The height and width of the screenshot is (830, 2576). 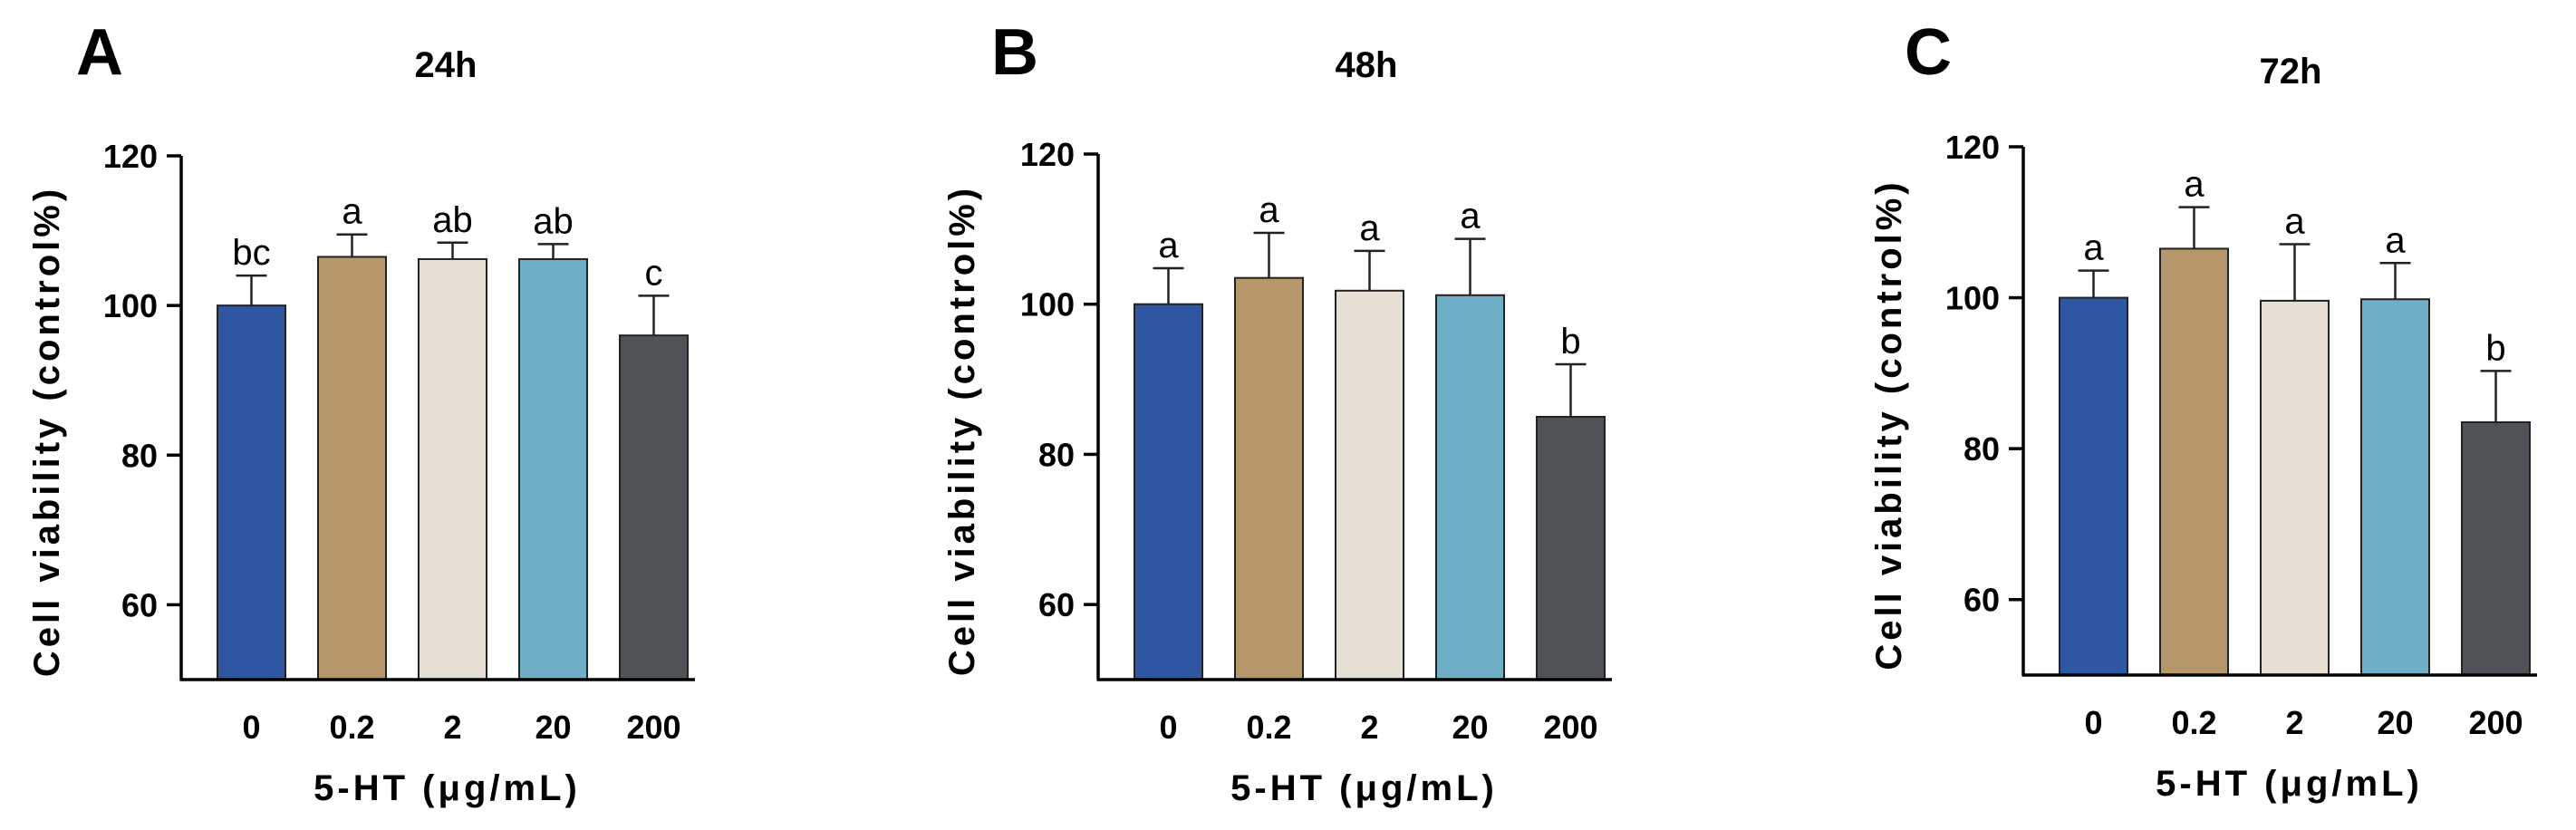 I want to click on panel-letter: A, so click(x=99, y=53).